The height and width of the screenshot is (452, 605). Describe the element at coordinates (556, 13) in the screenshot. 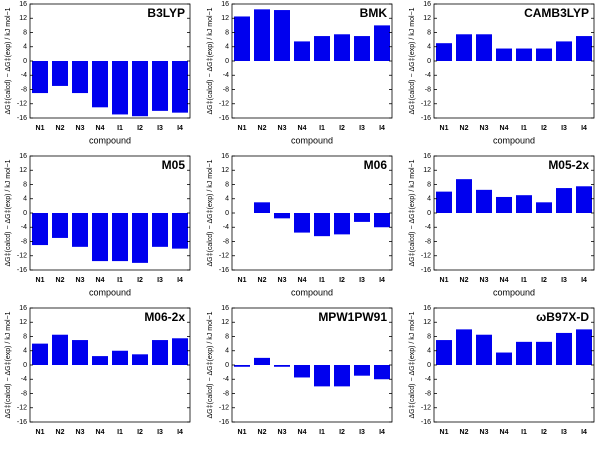

I see `chart-title: CAMB3LYP` at that location.